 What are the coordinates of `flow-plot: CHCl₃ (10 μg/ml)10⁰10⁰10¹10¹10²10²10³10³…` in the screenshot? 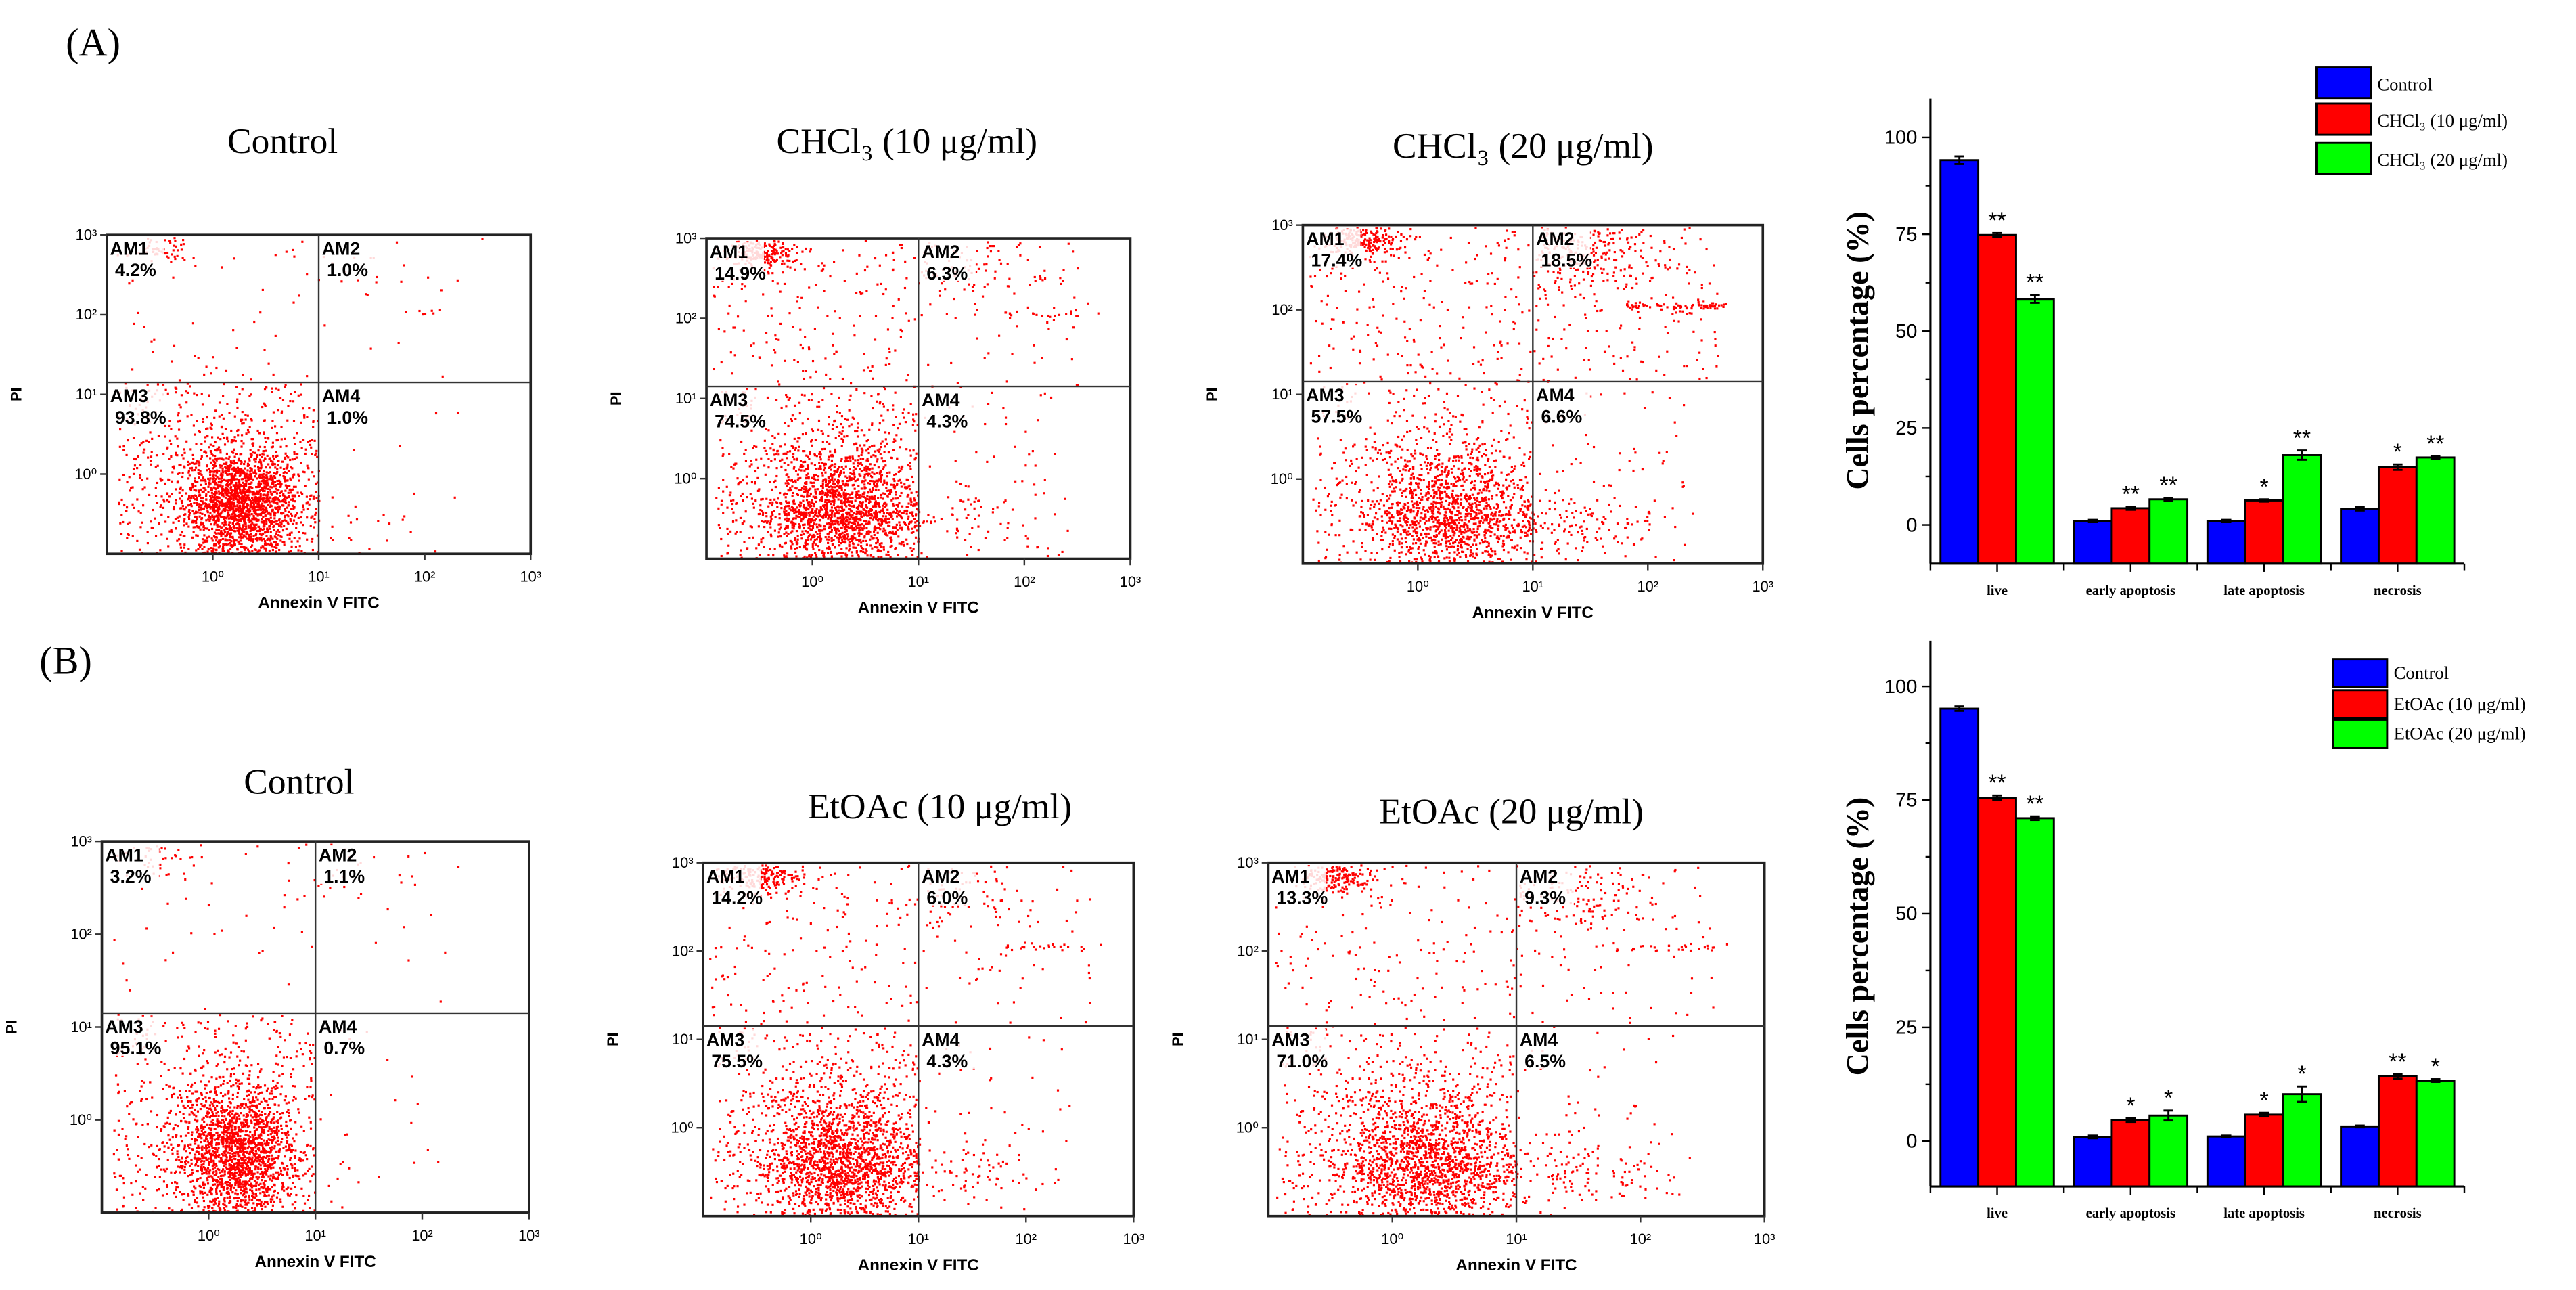 It's located at (875, 368).